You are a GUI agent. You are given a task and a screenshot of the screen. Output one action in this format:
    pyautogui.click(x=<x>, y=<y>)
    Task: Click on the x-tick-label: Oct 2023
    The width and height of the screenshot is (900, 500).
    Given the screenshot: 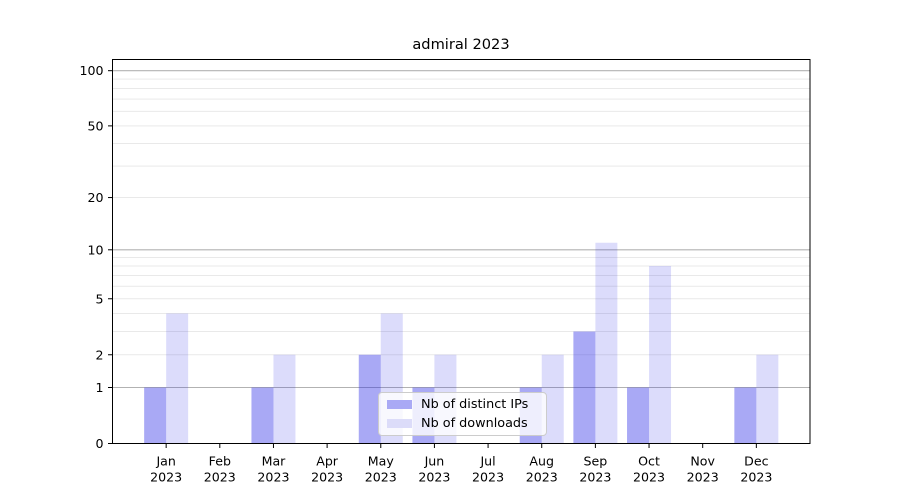 What is the action you would take?
    pyautogui.click(x=649, y=469)
    